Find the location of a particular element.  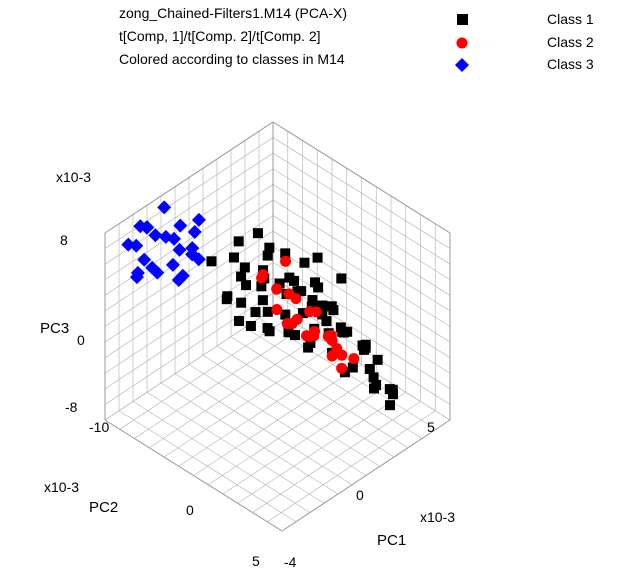

legend-label-class-1: Class 1 is located at coordinates (570, 19).